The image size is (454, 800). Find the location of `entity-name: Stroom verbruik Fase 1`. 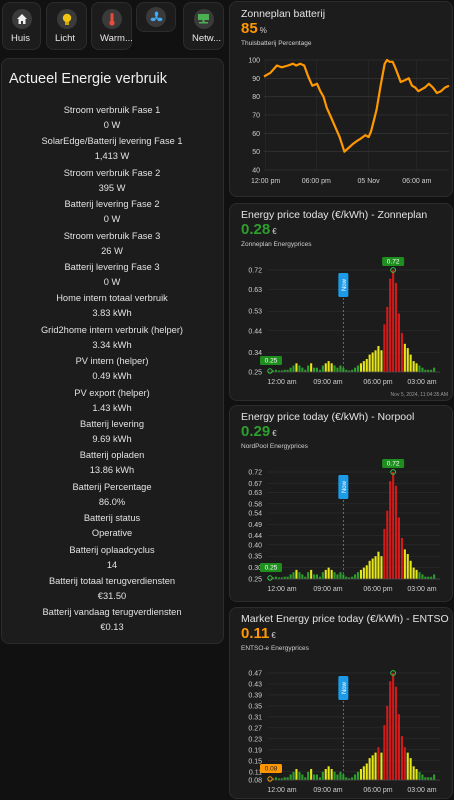

entity-name: Stroom verbruik Fase 1 is located at coordinates (112, 110).